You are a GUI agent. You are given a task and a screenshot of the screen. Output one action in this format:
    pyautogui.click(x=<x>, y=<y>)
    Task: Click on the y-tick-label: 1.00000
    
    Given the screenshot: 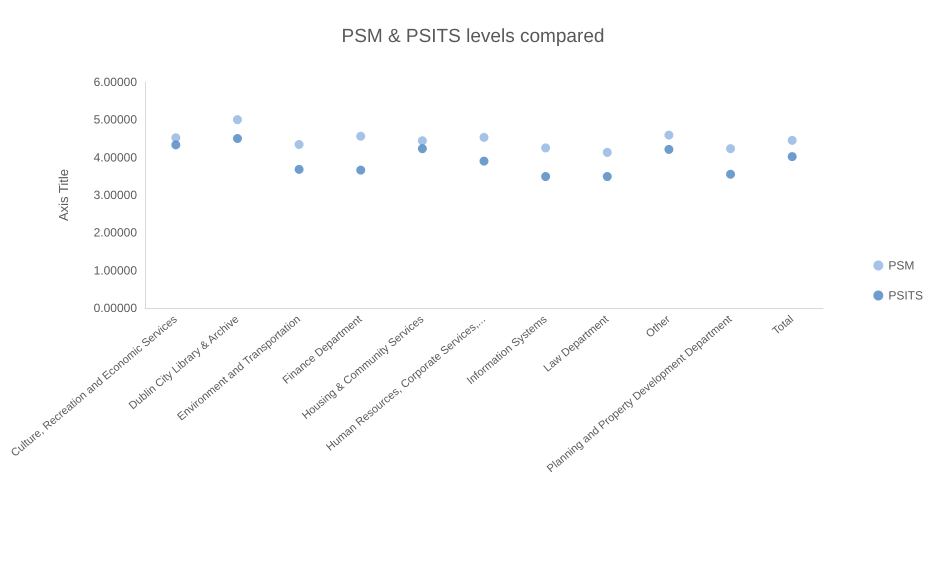 What is the action you would take?
    pyautogui.click(x=116, y=270)
    